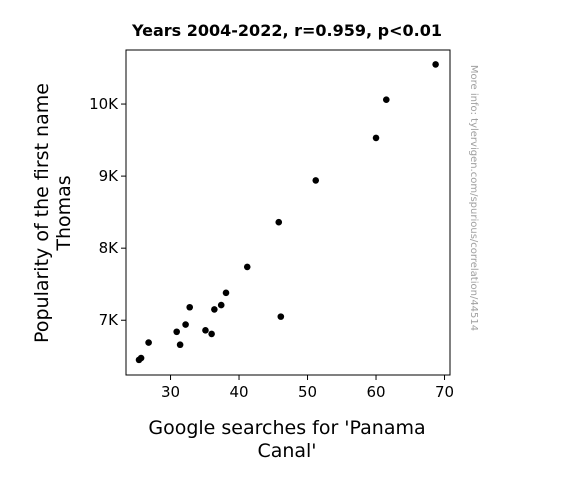 This screenshot has width=575, height=500. Describe the element at coordinates (109, 248) in the screenshot. I see `y-tick-label: 8K` at that location.